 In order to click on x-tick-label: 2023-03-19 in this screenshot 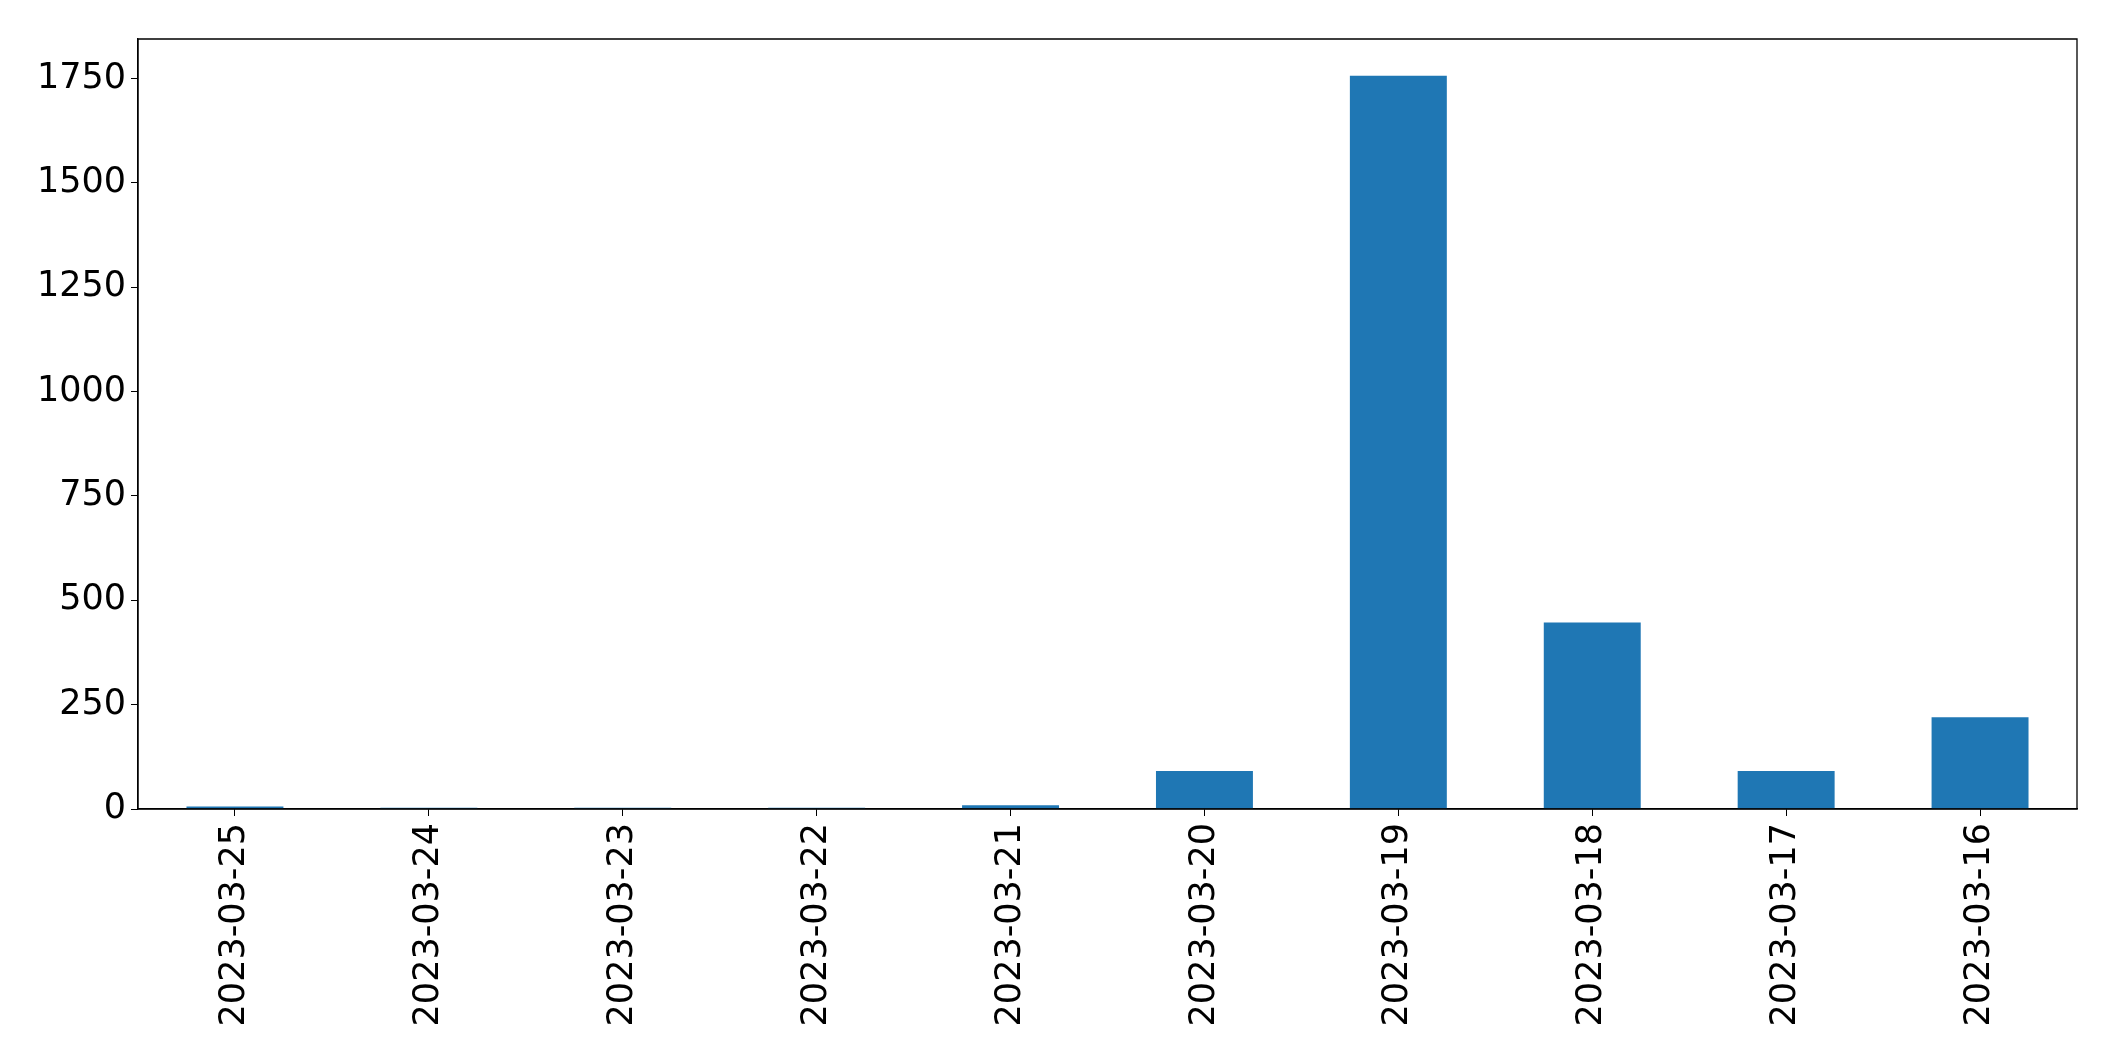, I will do `click(1395, 925)`.